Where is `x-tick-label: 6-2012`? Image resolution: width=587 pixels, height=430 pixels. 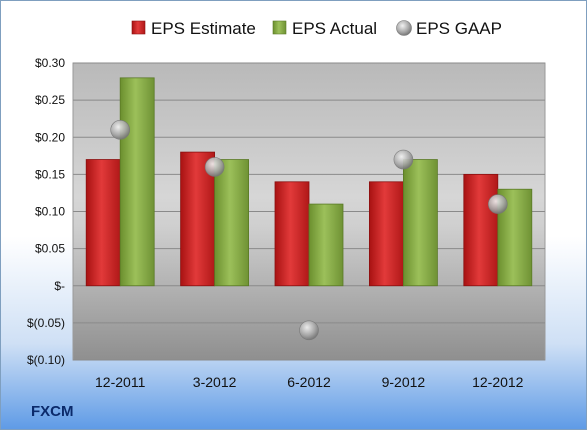
x-tick-label: 6-2012 is located at coordinates (309, 382).